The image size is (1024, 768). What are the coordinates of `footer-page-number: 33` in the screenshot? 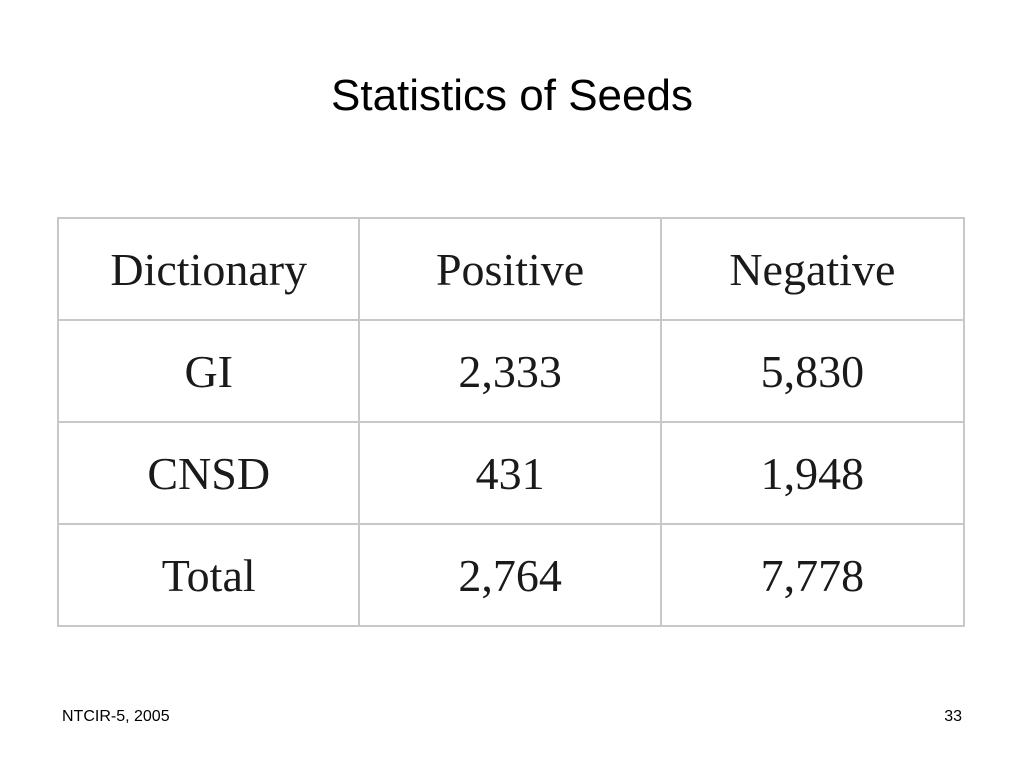 It's located at (953, 716).